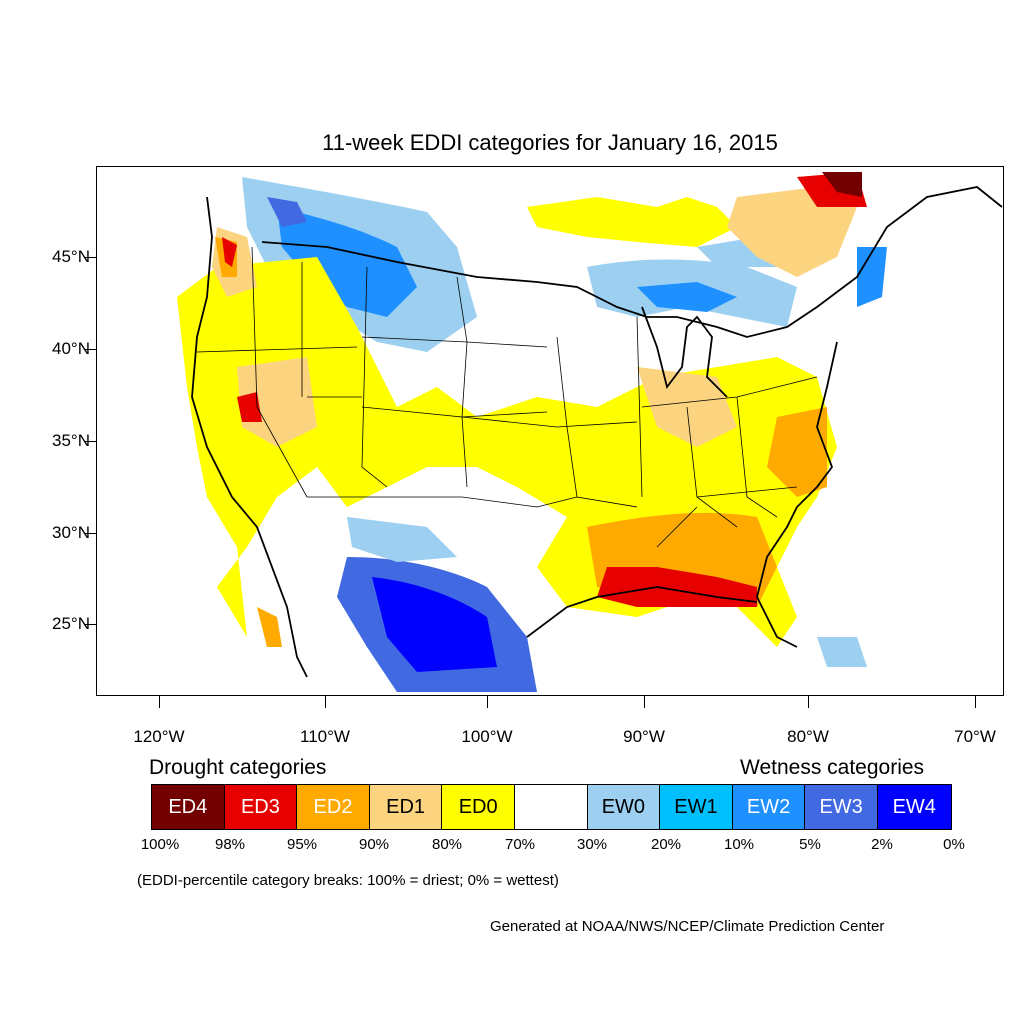  I want to click on percent-break: 5%, so click(810, 844).